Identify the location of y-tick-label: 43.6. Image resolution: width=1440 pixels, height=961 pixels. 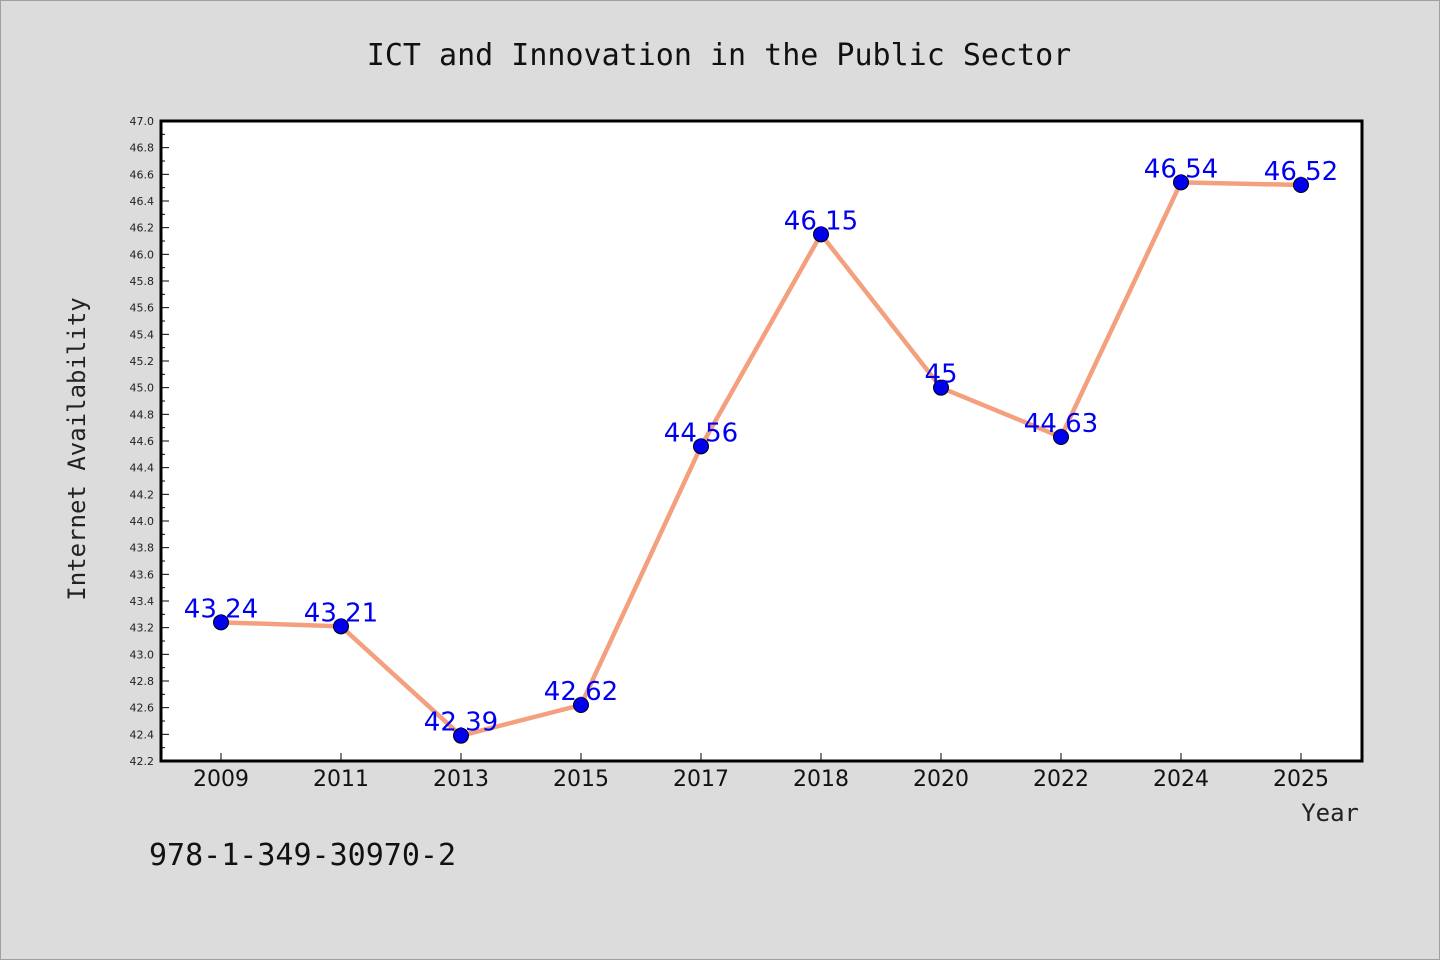
(142, 574).